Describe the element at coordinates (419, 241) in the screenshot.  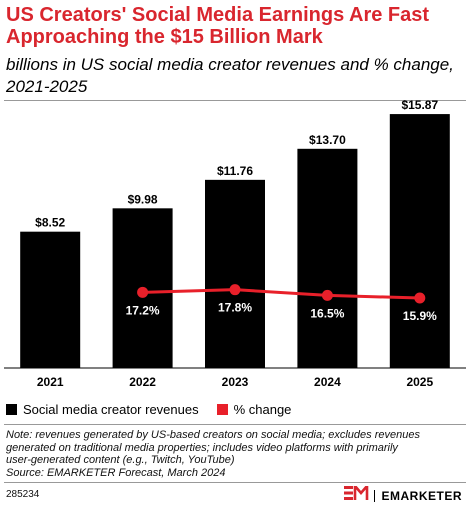
I see `bar-2025` at that location.